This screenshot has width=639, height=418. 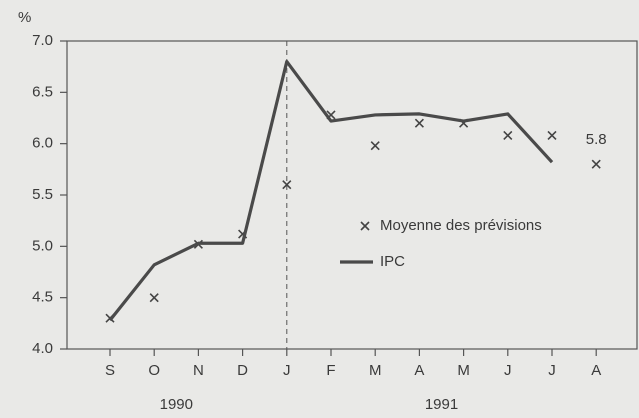 I want to click on x-tick-label: N, so click(x=198, y=370).